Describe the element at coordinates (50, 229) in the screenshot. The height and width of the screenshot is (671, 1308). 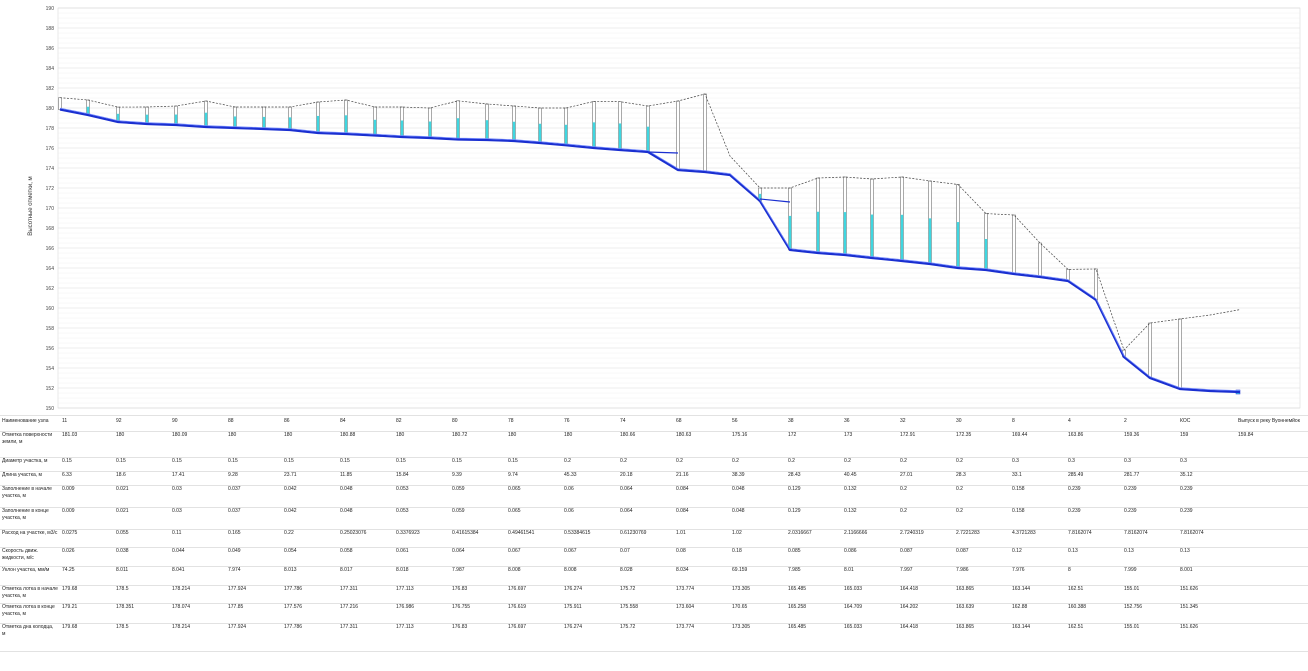
I see `y-tick-label: 168` at that location.